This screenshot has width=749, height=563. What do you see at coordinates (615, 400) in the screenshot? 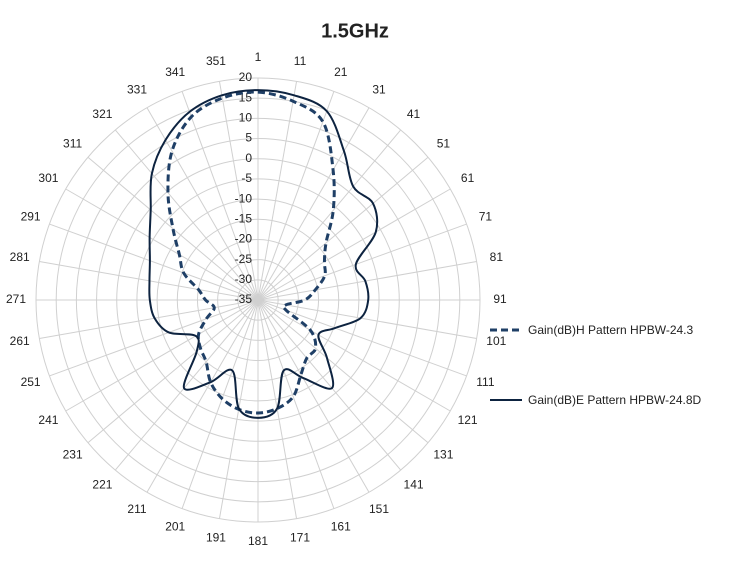
I see `legend-label: Gain(dB)E Pattern HPBW-24.8D` at bounding box center [615, 400].